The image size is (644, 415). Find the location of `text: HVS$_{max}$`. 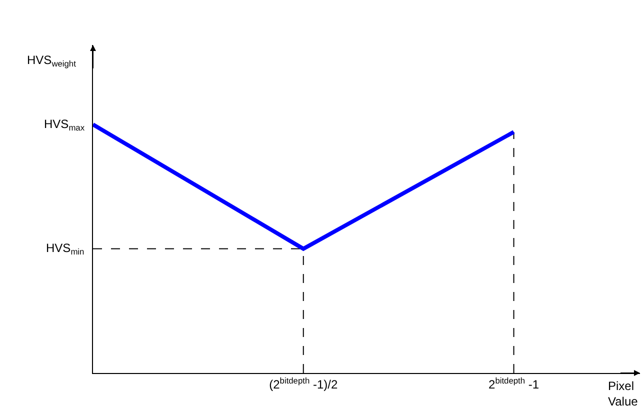

text: HVS$_{max}$ is located at coordinates (65, 125).